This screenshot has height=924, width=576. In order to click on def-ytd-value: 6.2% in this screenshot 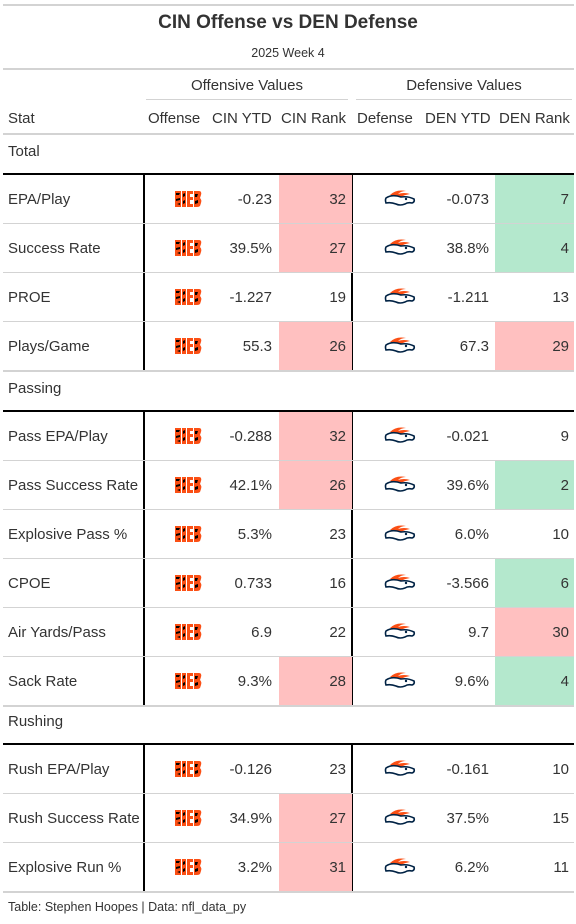, I will do `click(471, 867)`.